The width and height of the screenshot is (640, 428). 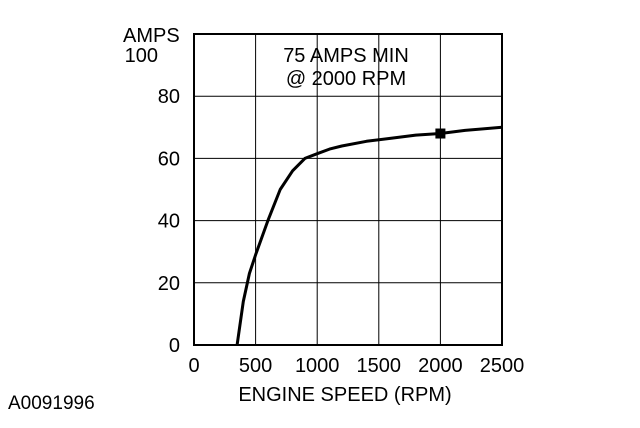 What do you see at coordinates (502, 366) in the screenshot?
I see `x-tick-label: 2500` at bounding box center [502, 366].